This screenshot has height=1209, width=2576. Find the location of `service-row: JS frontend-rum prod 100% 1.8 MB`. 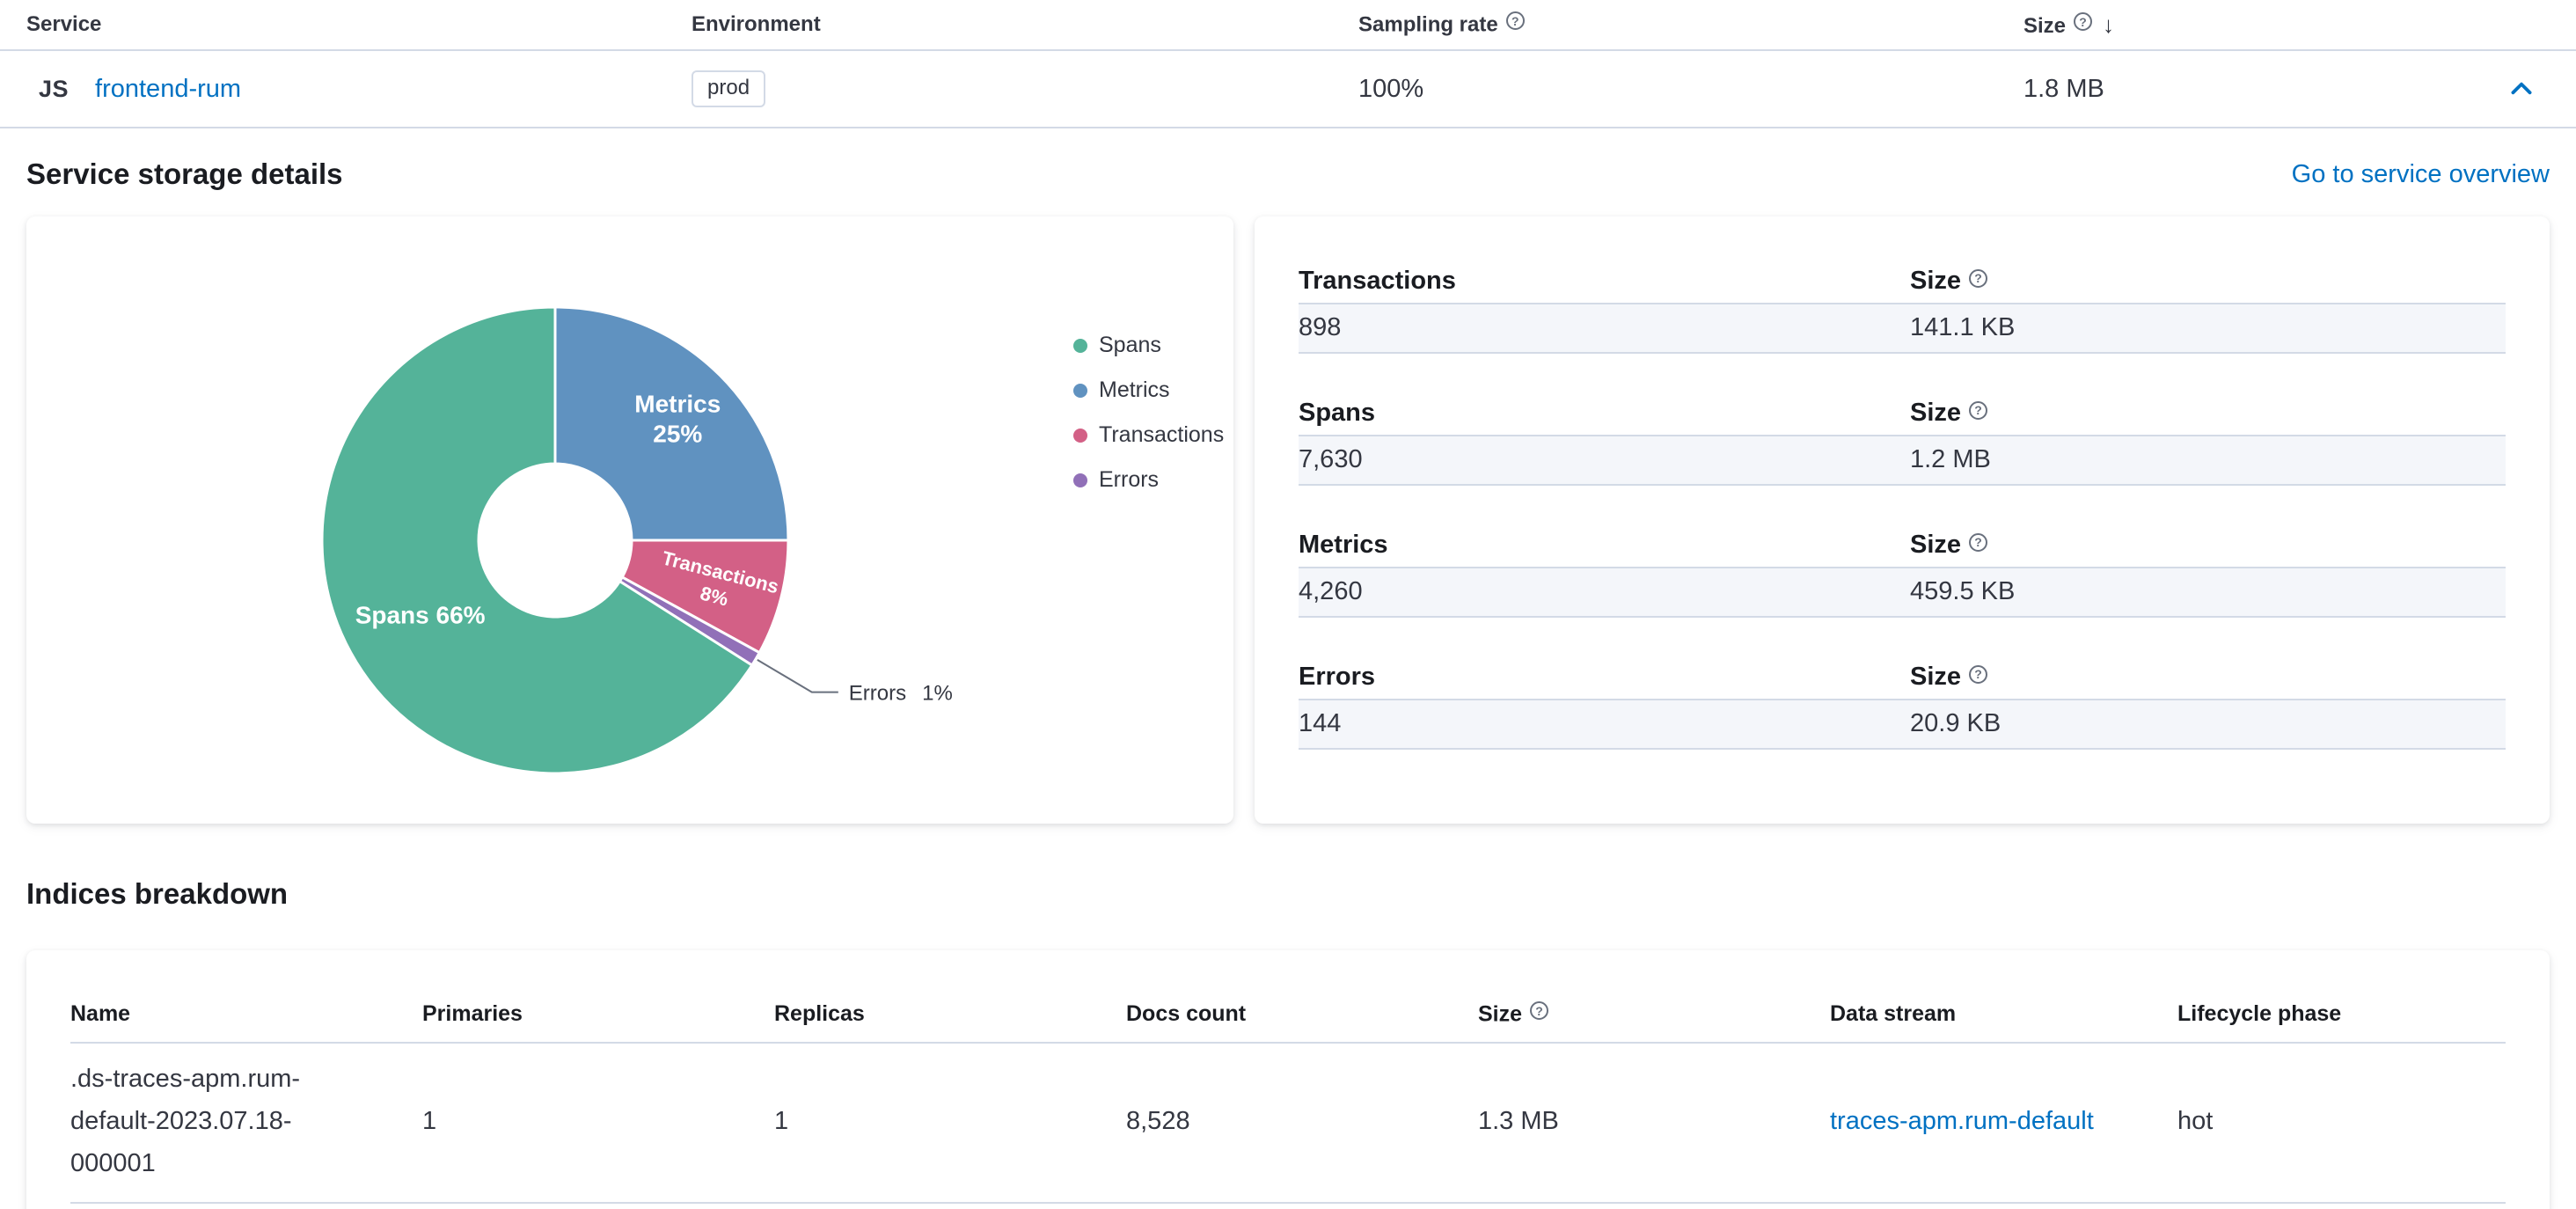

service-row: JS frontend-rum prod 100% 1.8 MB is located at coordinates (1288, 90).